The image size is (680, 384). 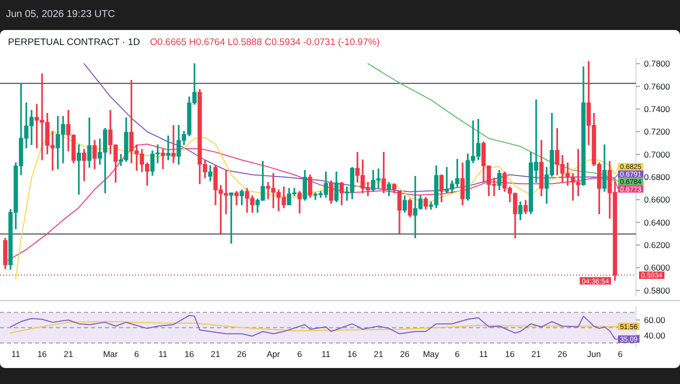 What do you see at coordinates (110, 354) in the screenshot?
I see `x-tick-label: Mar` at bounding box center [110, 354].